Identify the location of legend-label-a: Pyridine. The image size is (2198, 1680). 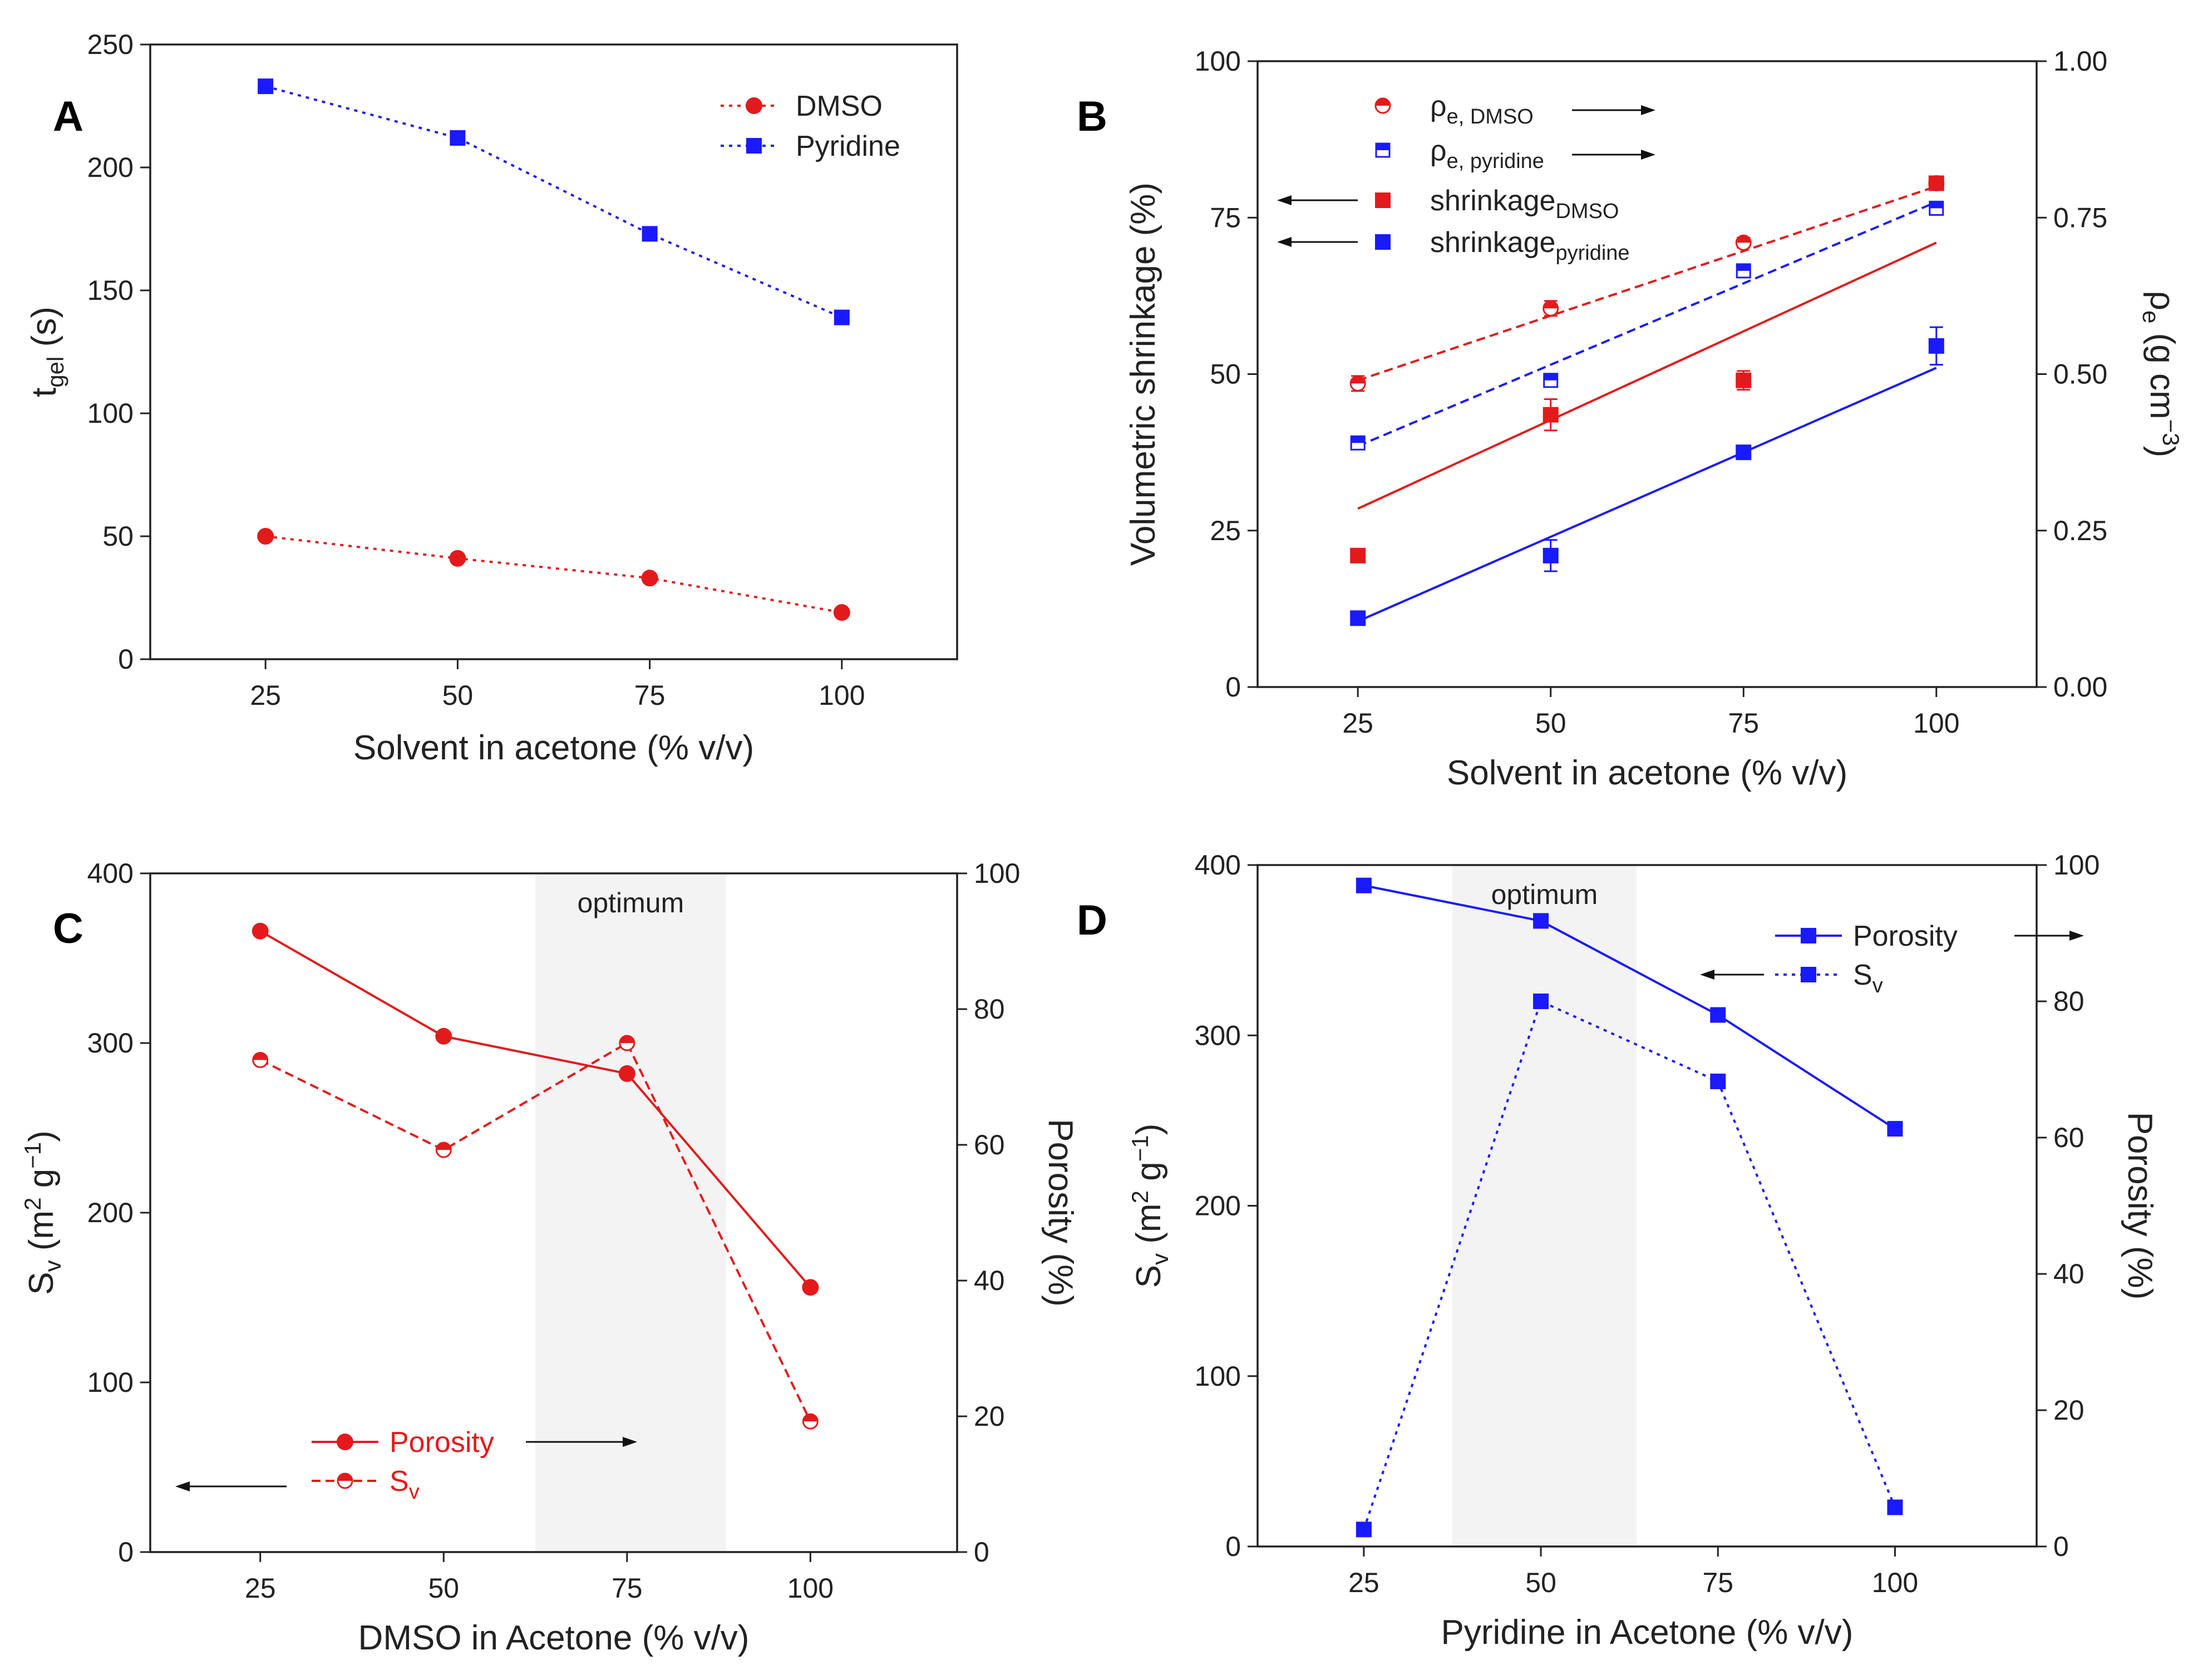
(848, 146).